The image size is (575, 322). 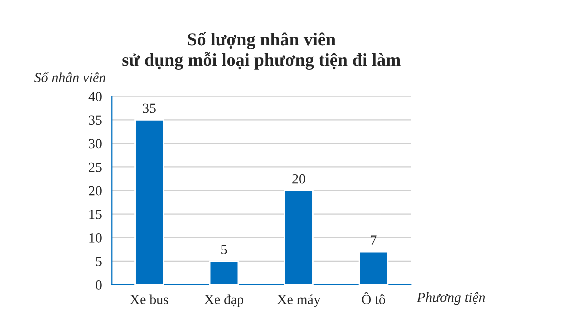 What do you see at coordinates (149, 109) in the screenshot?
I see `data-label: 35` at bounding box center [149, 109].